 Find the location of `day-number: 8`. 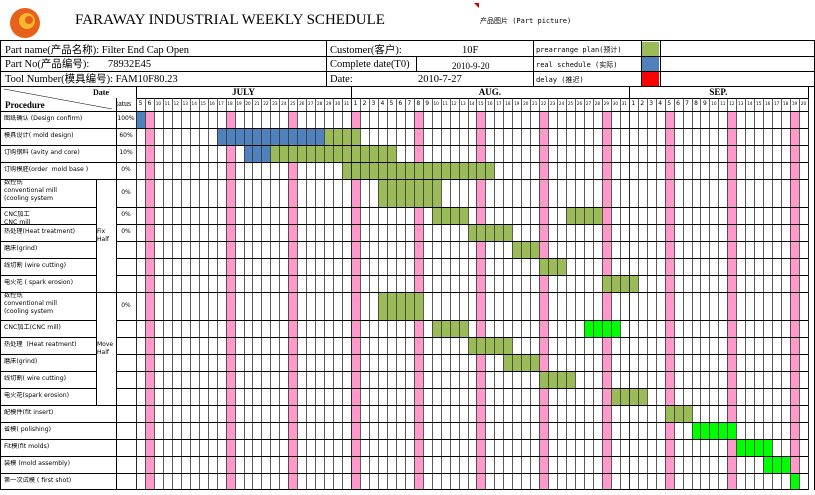

day-number: 8 is located at coordinates (696, 103).